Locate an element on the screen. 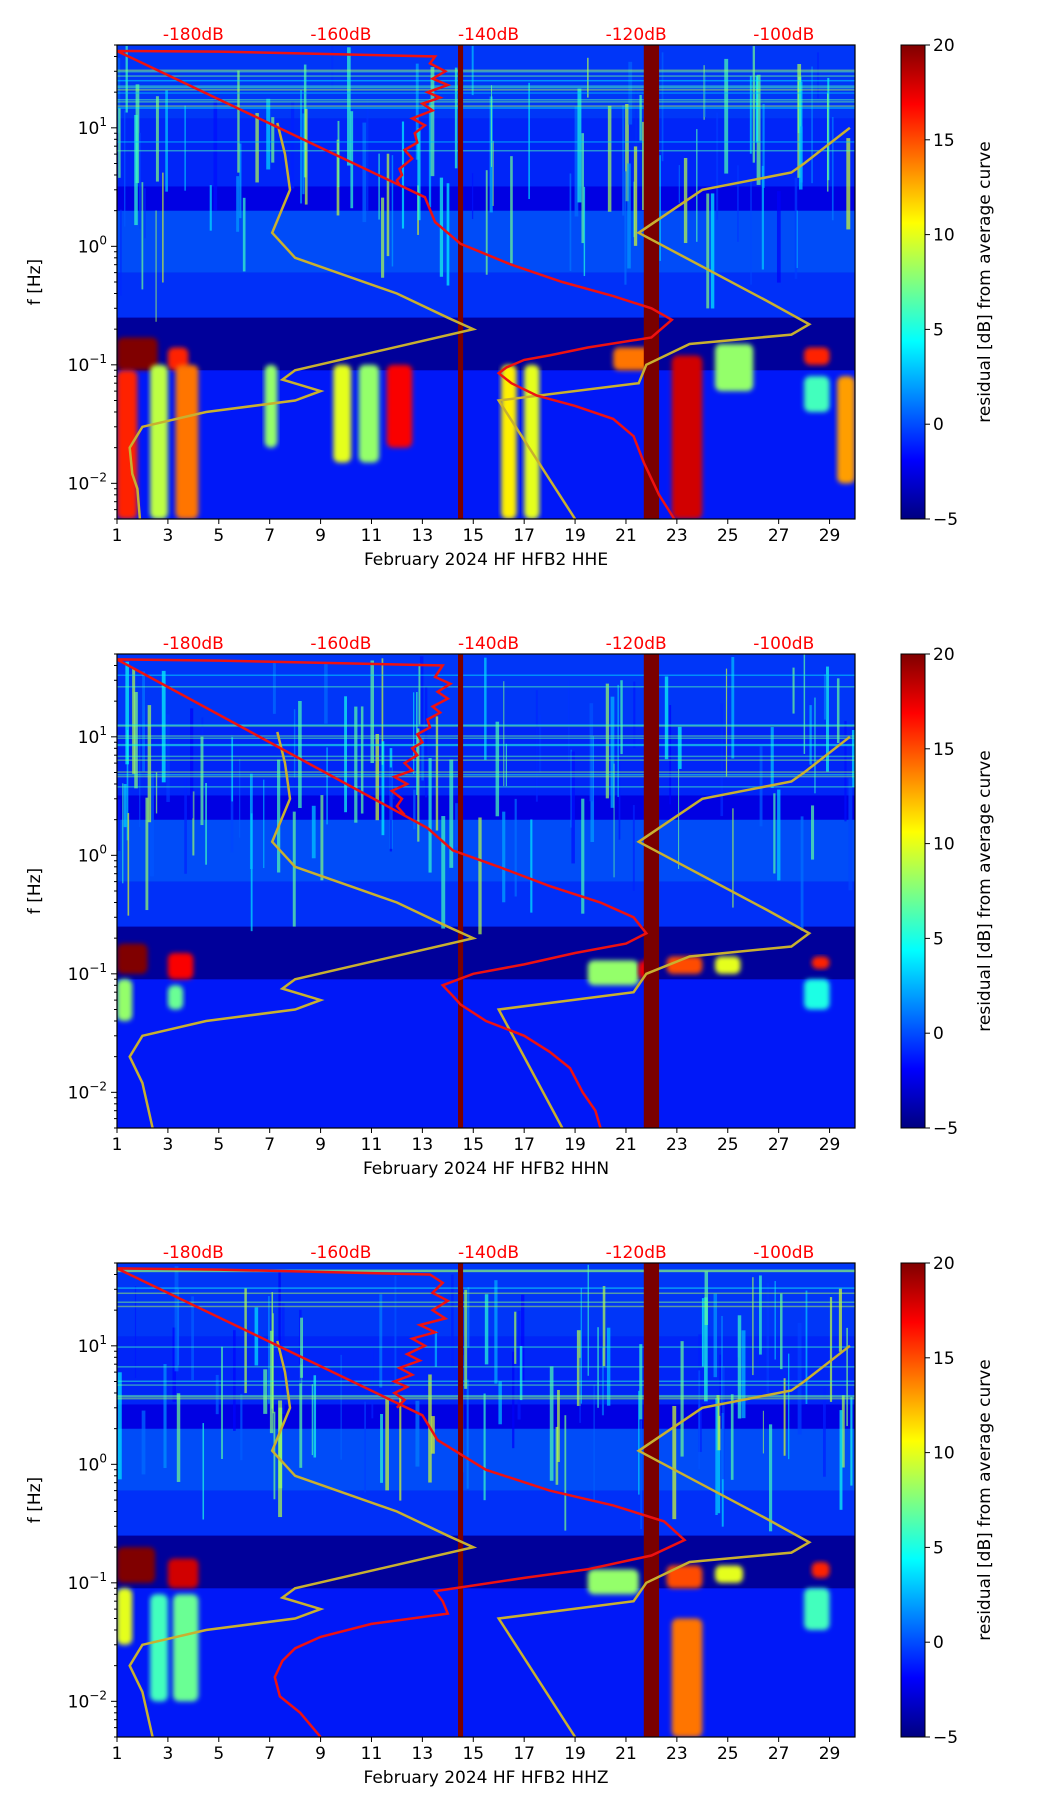  db-scale-label: -160dB is located at coordinates (340, 35).